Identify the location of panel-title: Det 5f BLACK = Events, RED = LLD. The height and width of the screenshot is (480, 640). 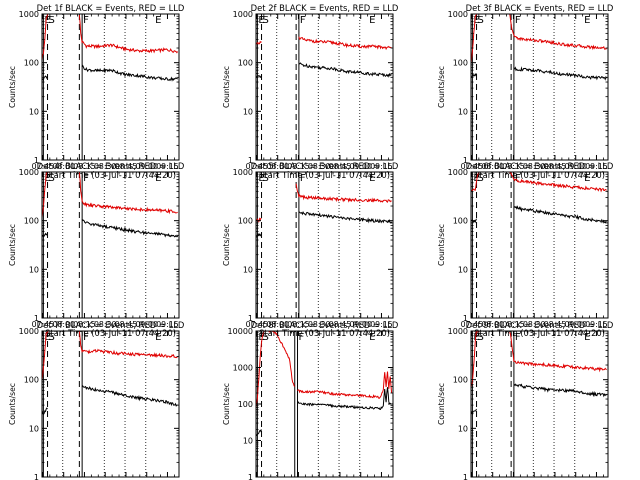
(325, 166).